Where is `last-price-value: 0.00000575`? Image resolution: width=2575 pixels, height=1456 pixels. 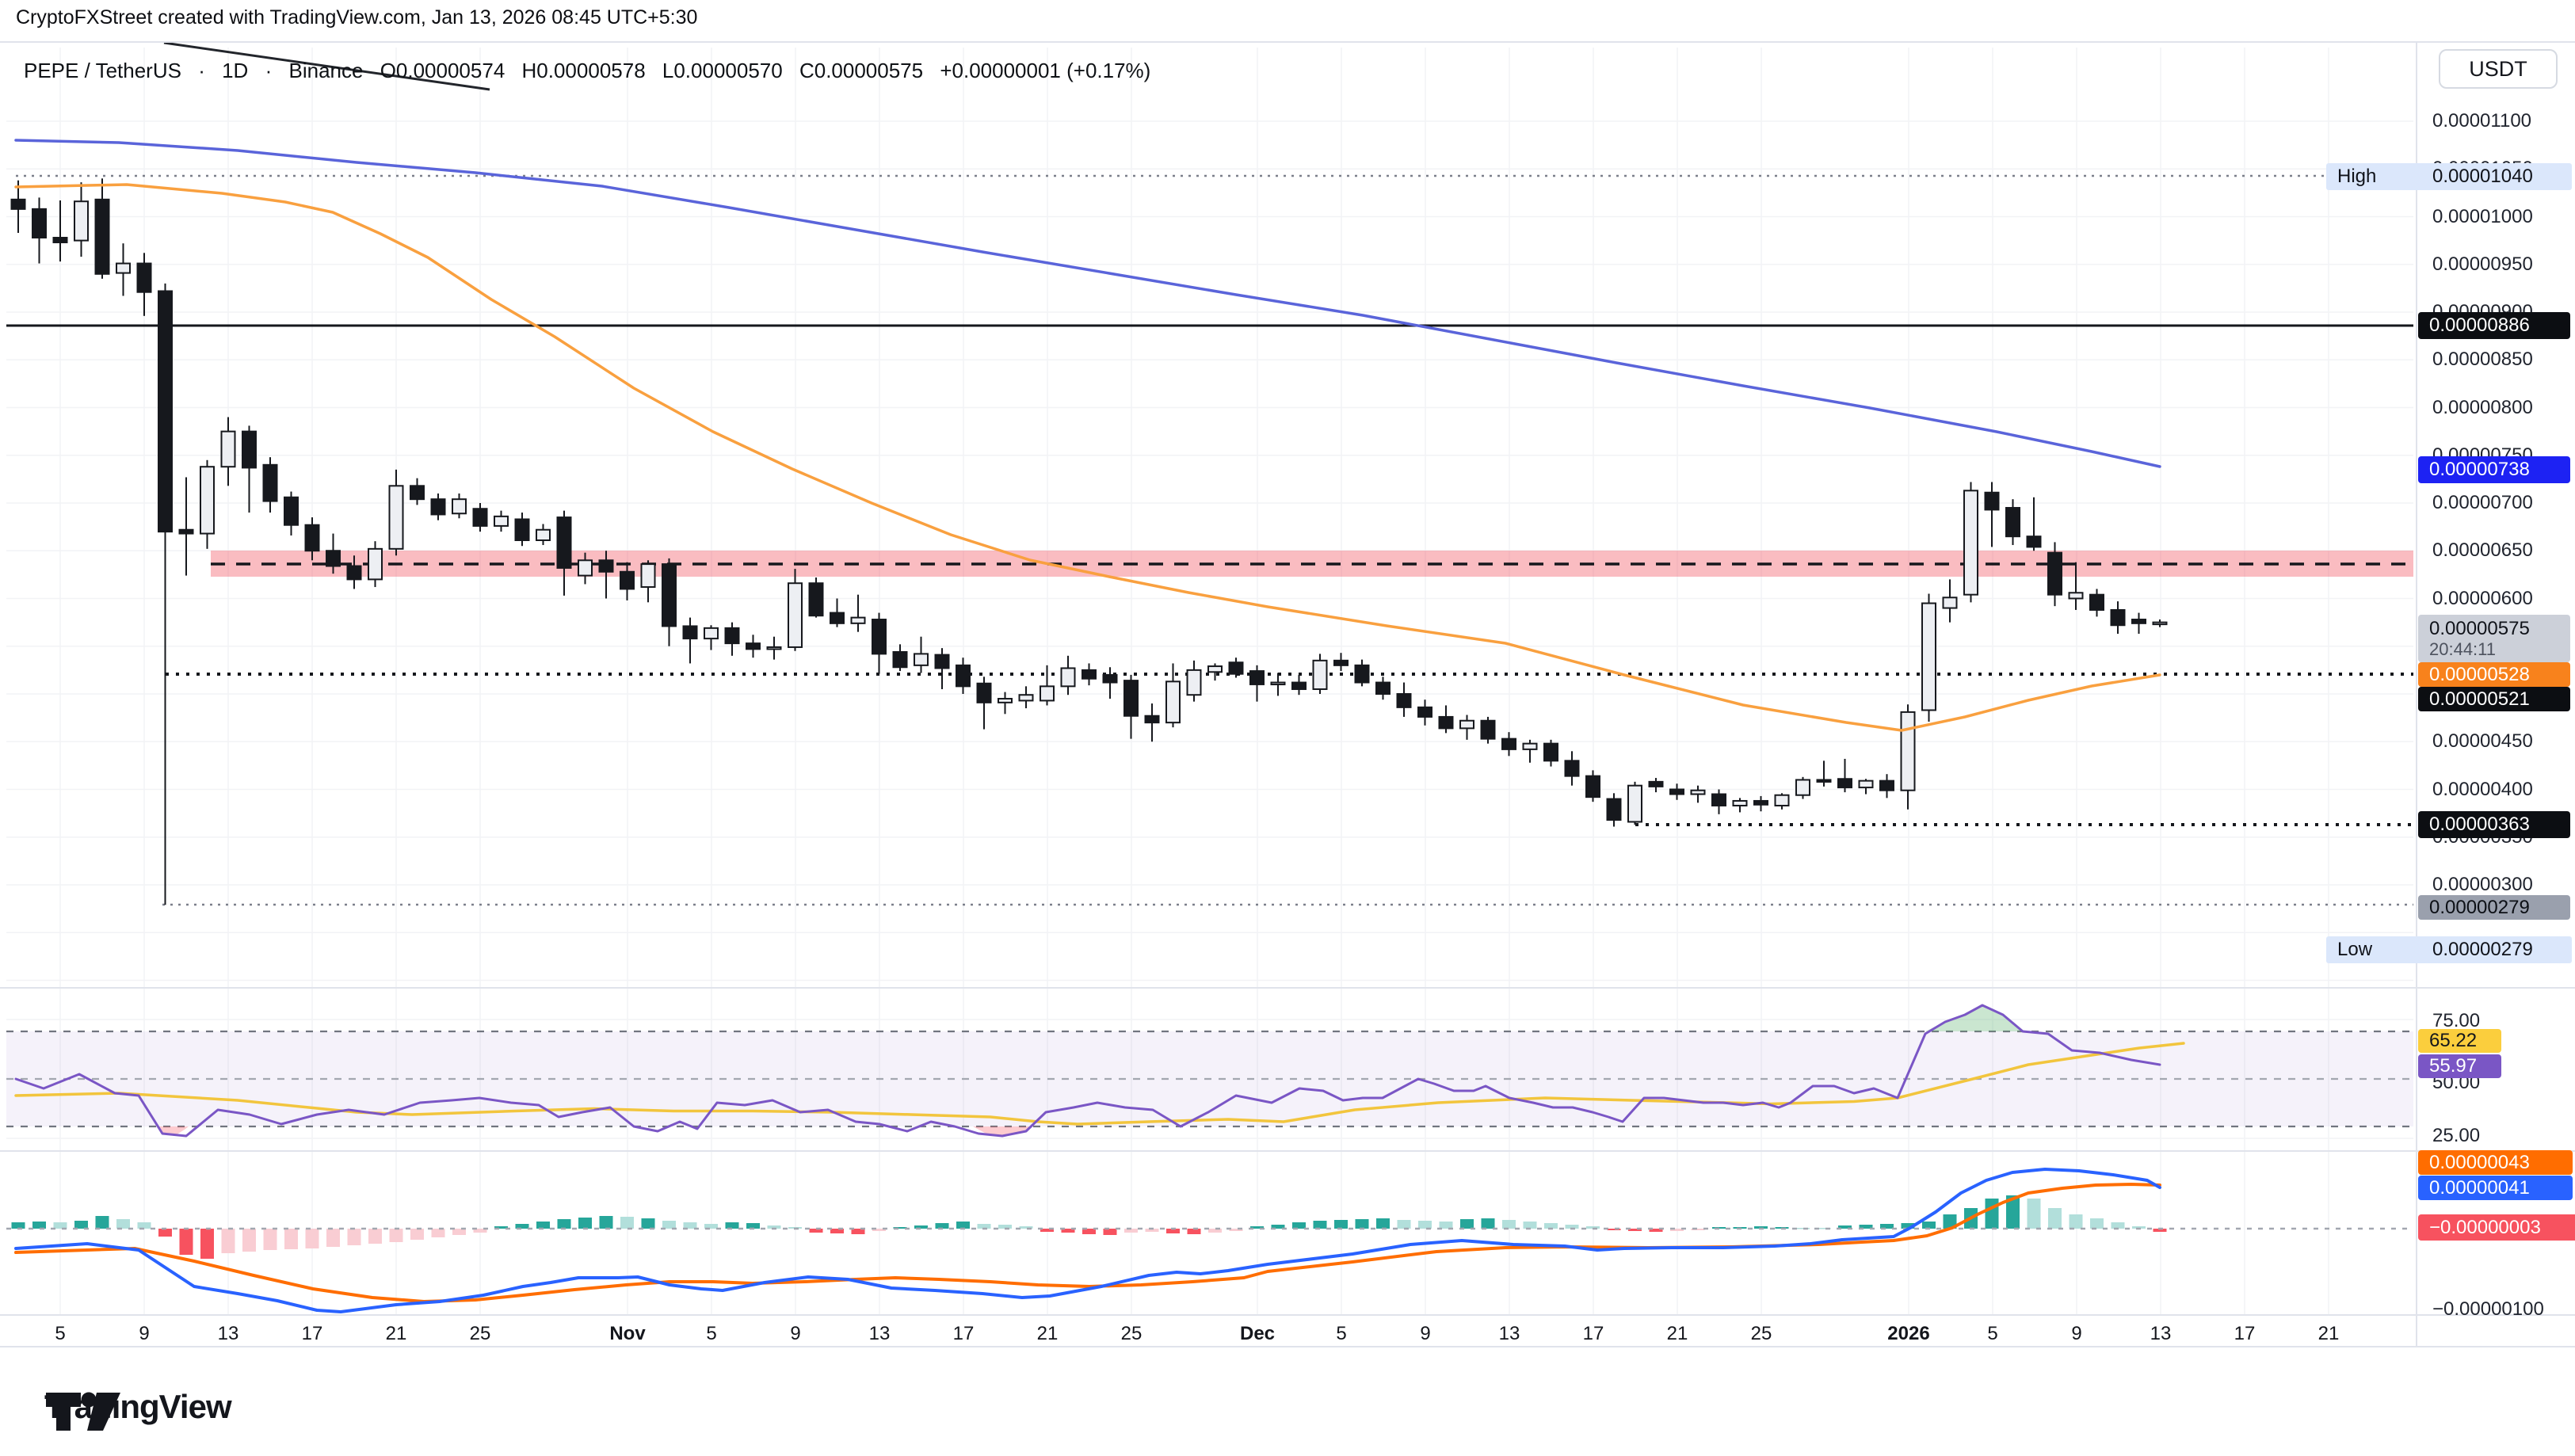
last-price-value: 0.00000575 is located at coordinates (2479, 628).